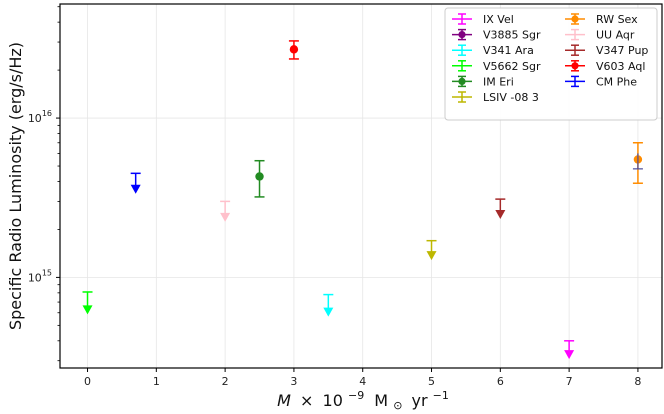 The width and height of the screenshot is (664, 414). Describe the element at coordinates (498, 19) in the screenshot. I see `legend-label: IX Vel` at that location.